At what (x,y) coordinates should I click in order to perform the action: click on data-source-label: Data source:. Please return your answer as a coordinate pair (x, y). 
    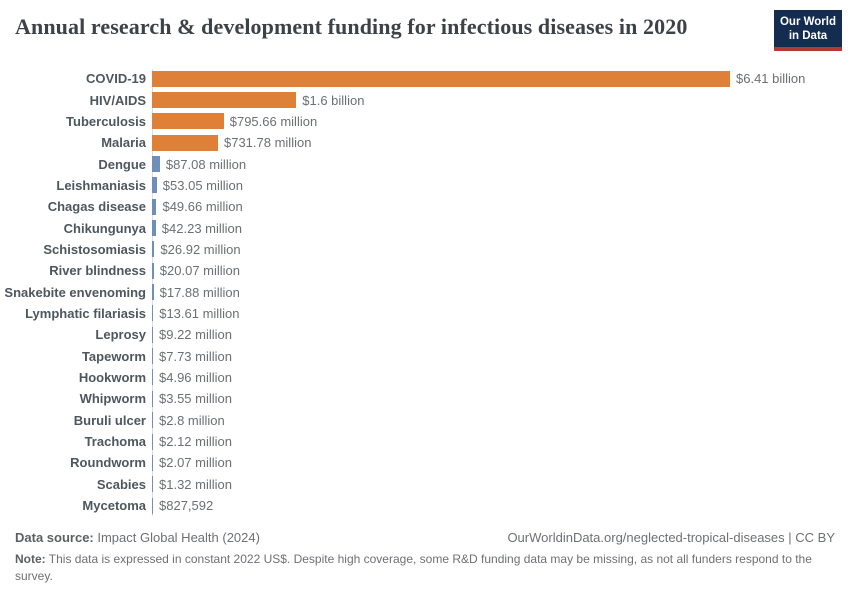
    Looking at the image, I should click on (54, 537).